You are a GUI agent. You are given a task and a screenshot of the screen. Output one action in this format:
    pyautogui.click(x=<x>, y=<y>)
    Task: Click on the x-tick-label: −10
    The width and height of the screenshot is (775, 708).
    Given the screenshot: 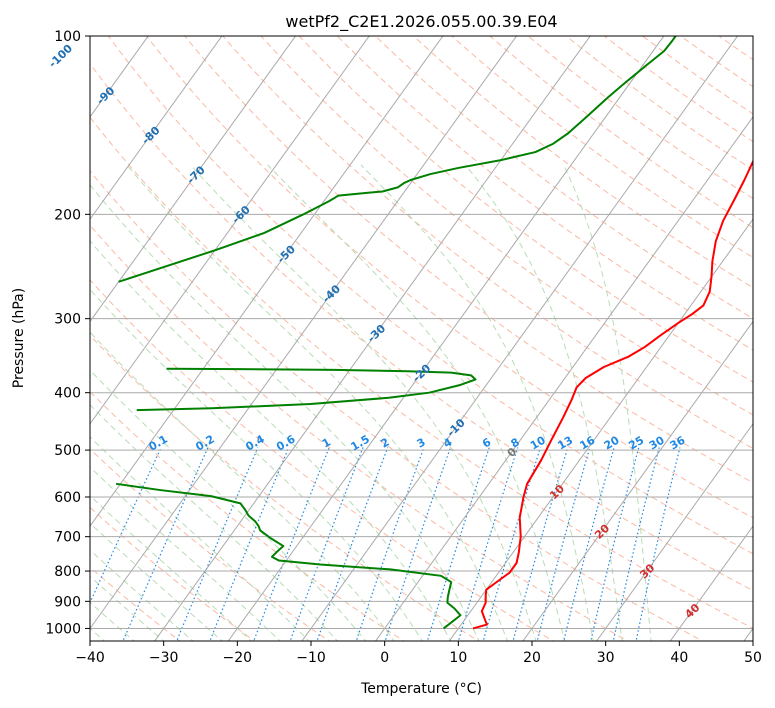 What is the action you would take?
    pyautogui.click(x=311, y=658)
    